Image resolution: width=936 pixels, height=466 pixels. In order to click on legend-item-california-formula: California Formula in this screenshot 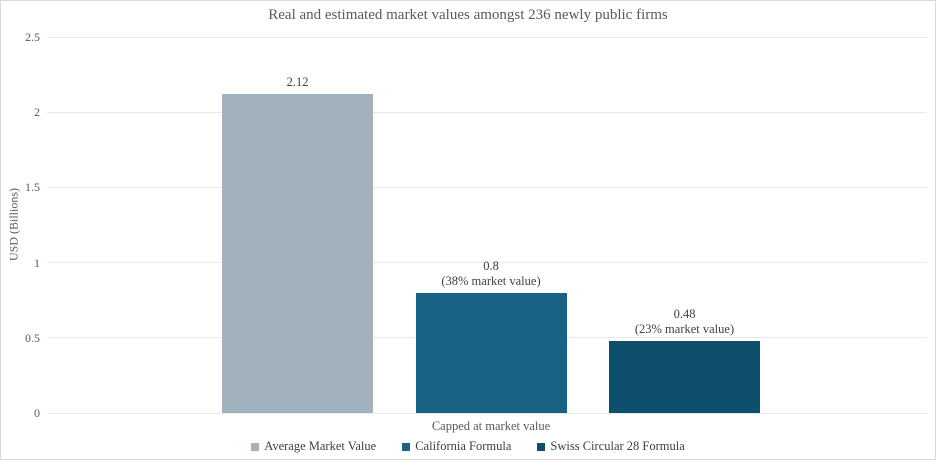, I will do `click(456, 446)`.